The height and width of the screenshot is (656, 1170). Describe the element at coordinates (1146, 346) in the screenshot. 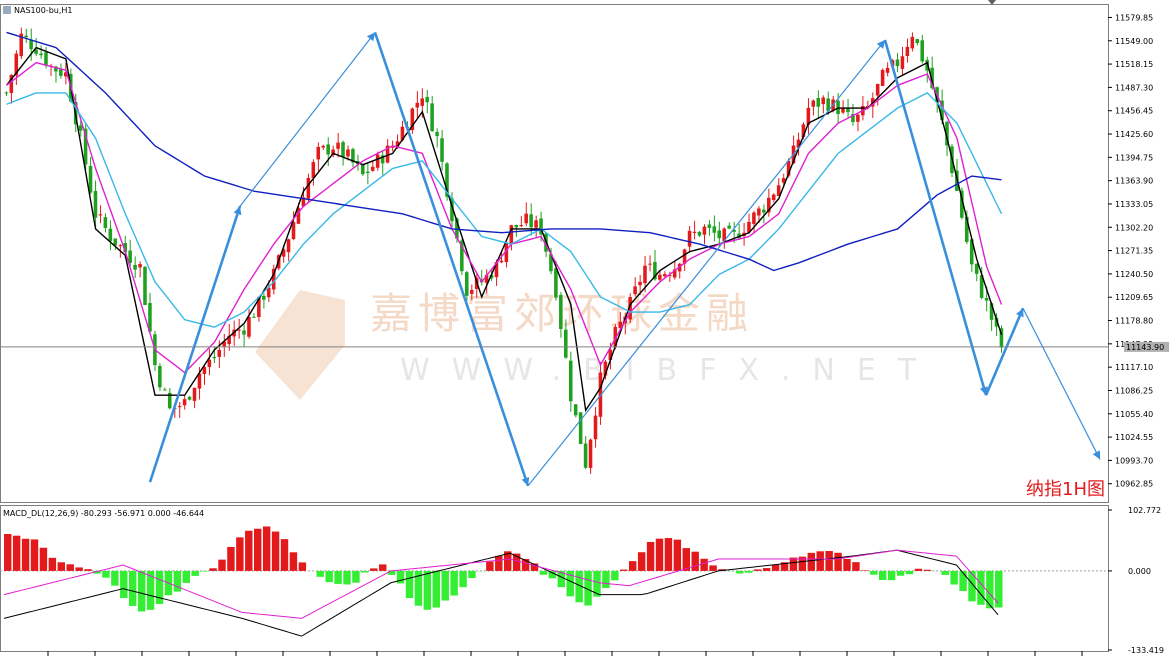

I see `current-price-tag` at that location.